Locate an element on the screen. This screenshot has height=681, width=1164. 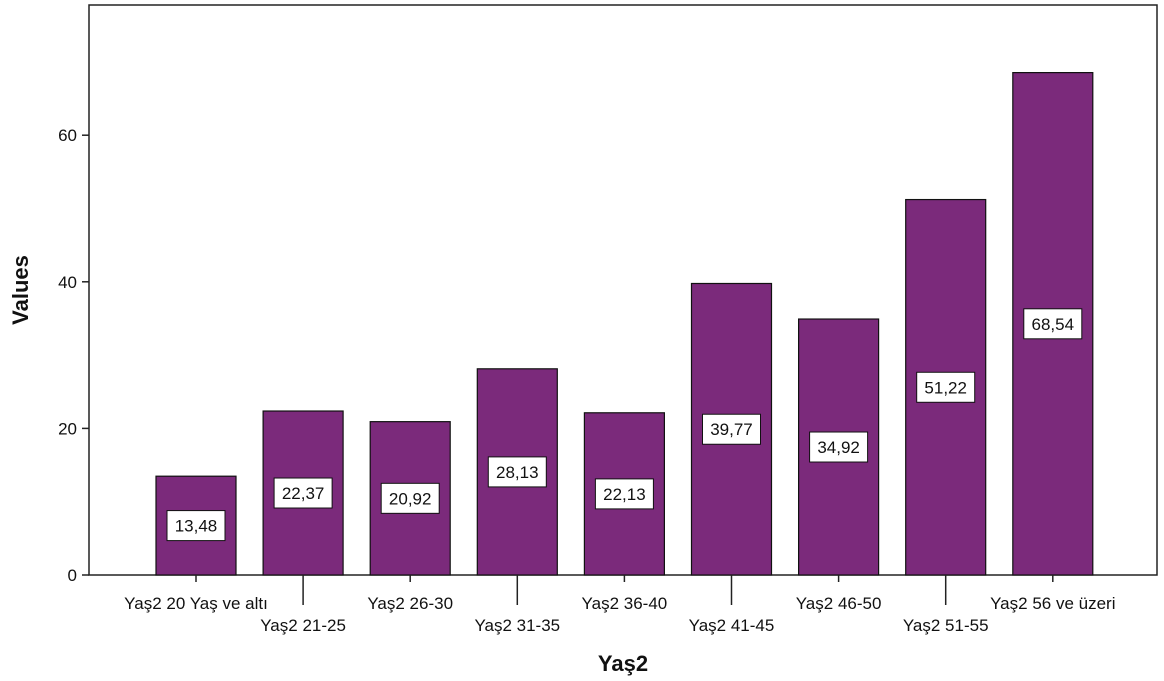
y-tick-label: 40 is located at coordinates (67, 282).